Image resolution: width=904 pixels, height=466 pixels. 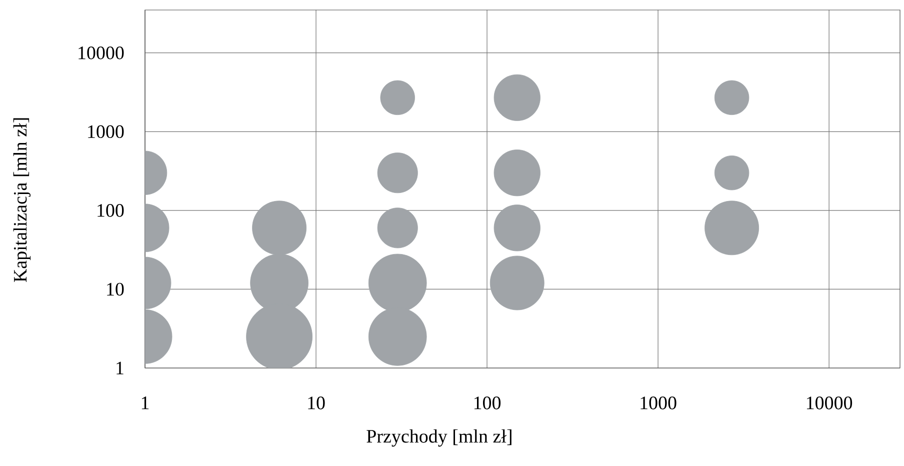 What do you see at coordinates (829, 403) in the screenshot?
I see `x-tick-label: 10000` at bounding box center [829, 403].